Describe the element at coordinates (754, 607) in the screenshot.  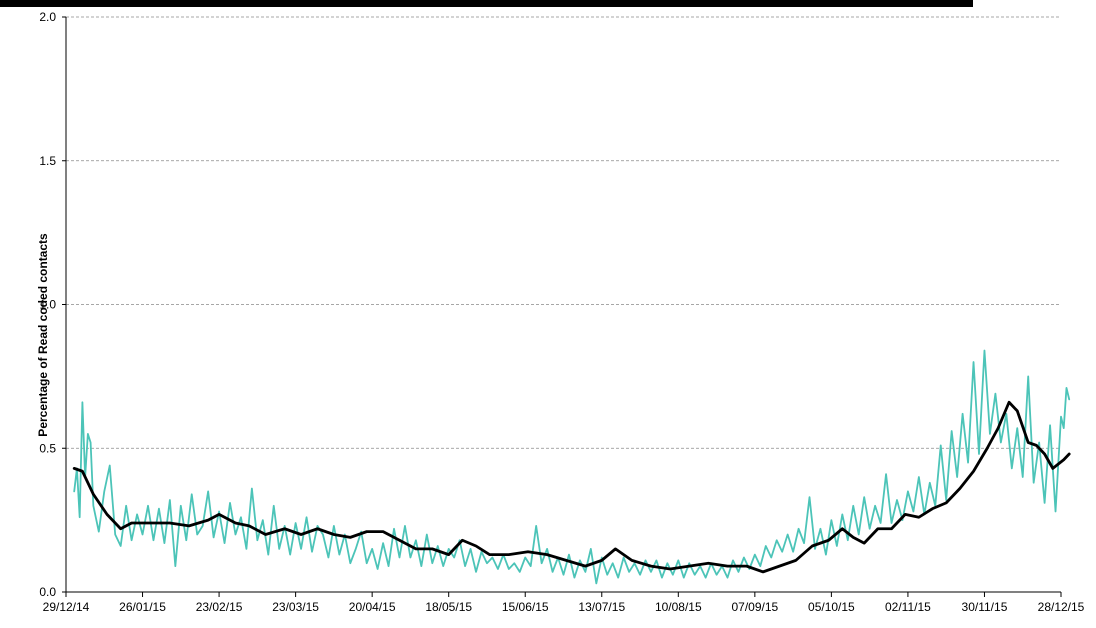
I see `x-tick-label: 07/09/15` at that location.